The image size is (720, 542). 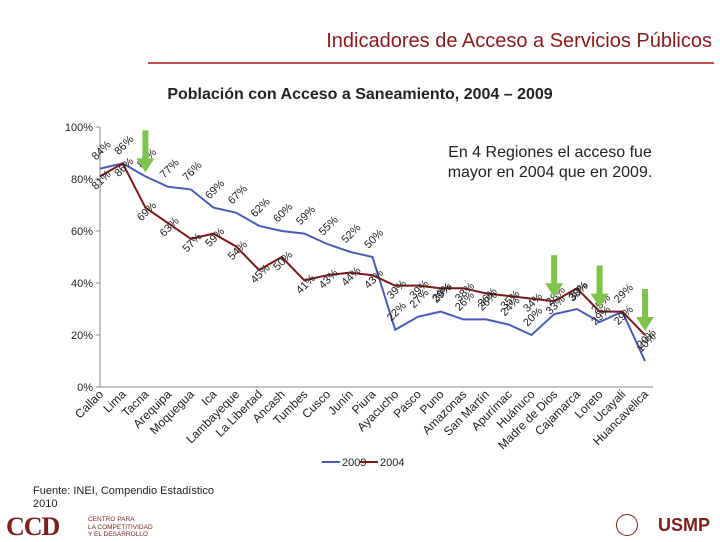 I want to click on legend-label-2009: 2009, so click(x=354, y=463).